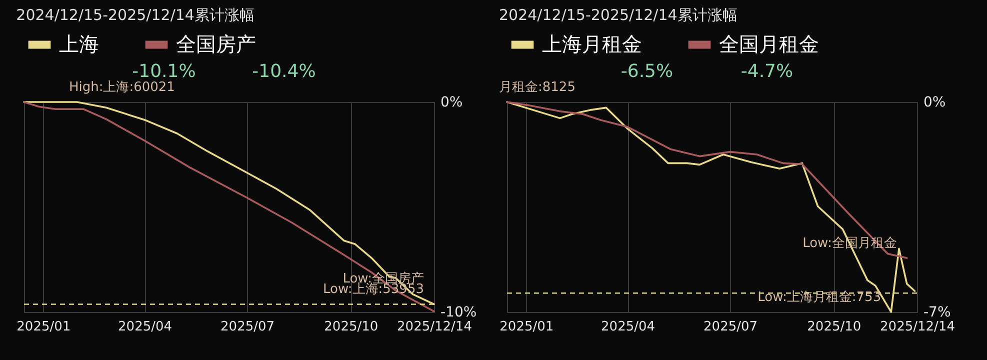 This screenshot has width=987, height=360. Describe the element at coordinates (458, 312) in the screenshot. I see `y-tick-label: -10%` at that location.